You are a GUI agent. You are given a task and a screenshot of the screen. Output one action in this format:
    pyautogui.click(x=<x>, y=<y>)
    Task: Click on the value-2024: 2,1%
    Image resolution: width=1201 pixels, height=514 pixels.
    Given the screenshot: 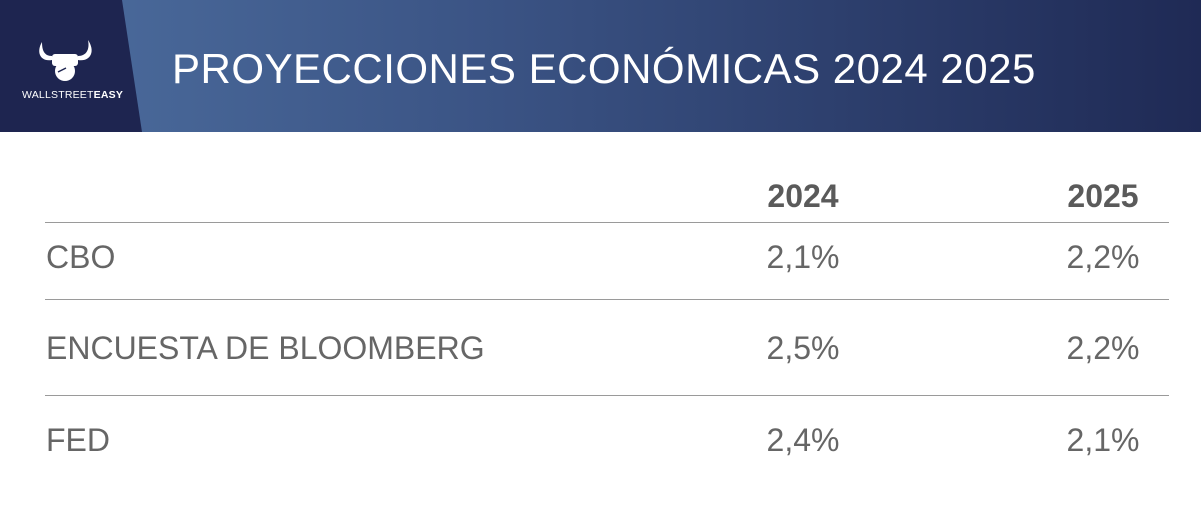 What is the action you would take?
    pyautogui.click(x=803, y=257)
    